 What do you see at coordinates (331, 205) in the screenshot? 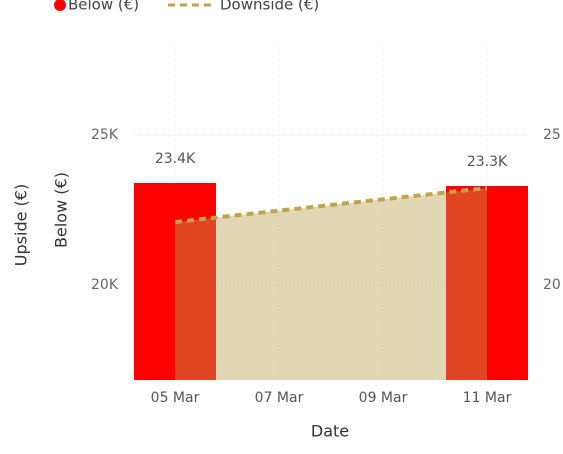
I see `line` at bounding box center [331, 205].